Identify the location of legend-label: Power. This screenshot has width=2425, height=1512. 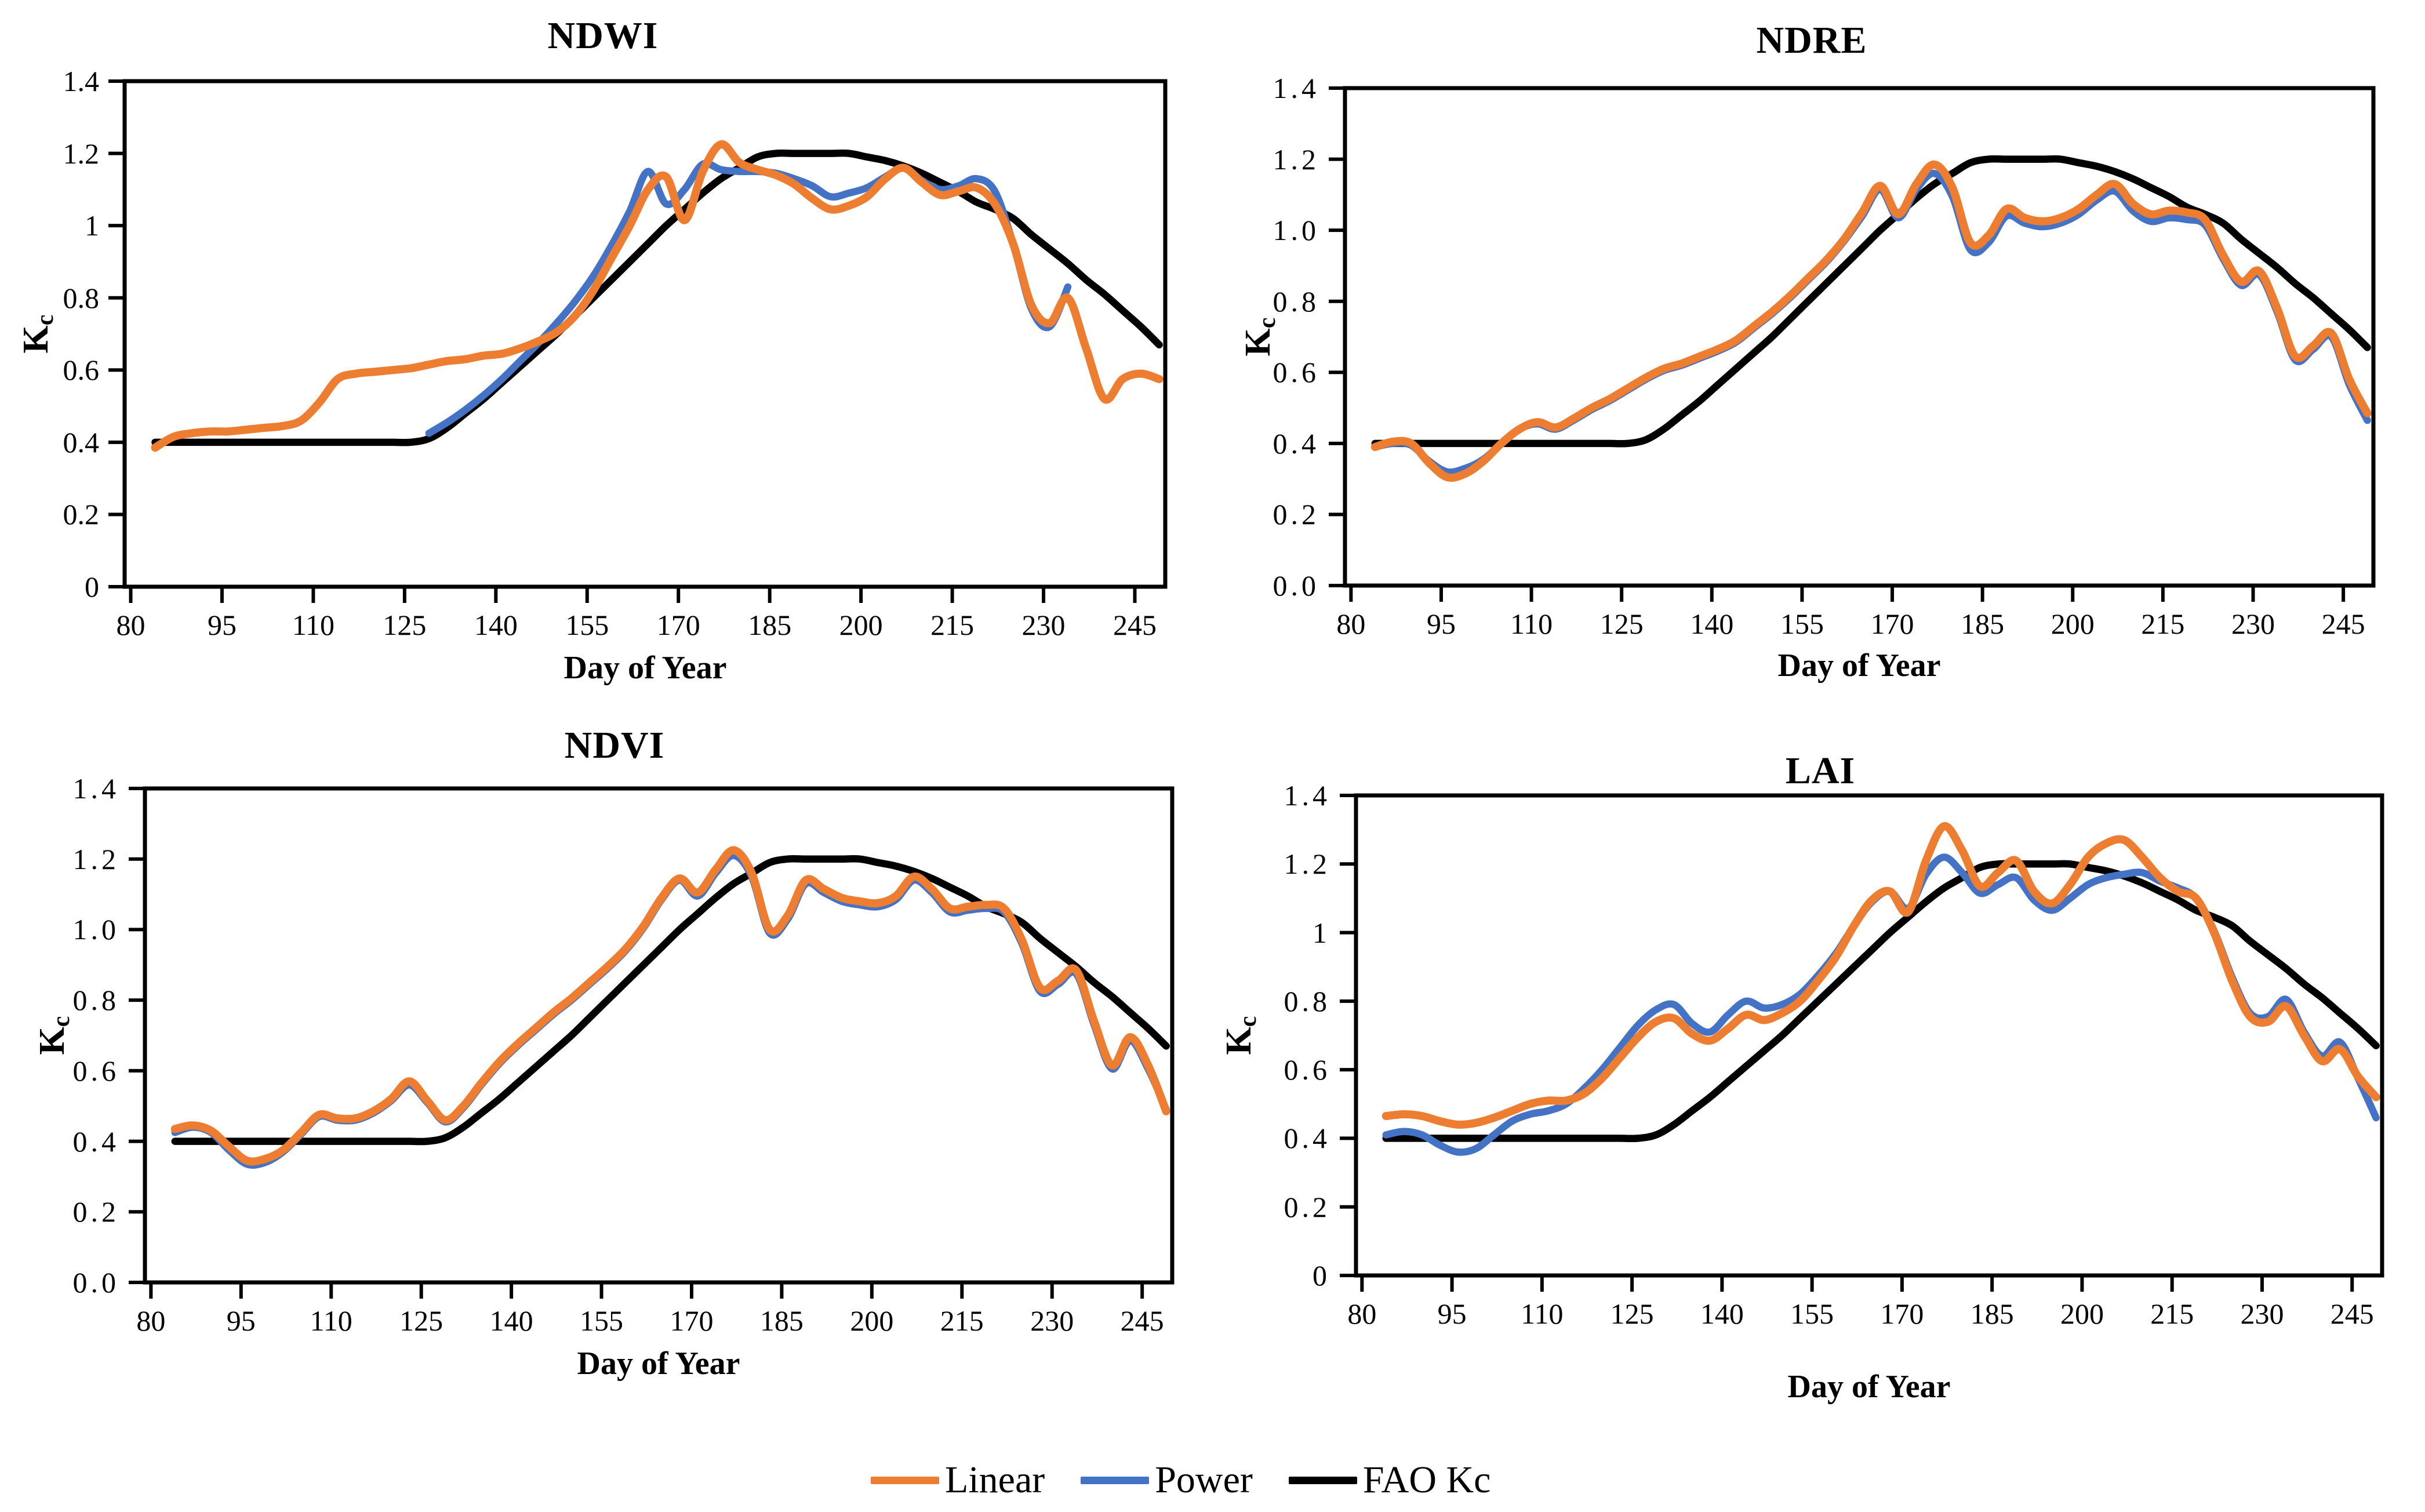
(1204, 1480).